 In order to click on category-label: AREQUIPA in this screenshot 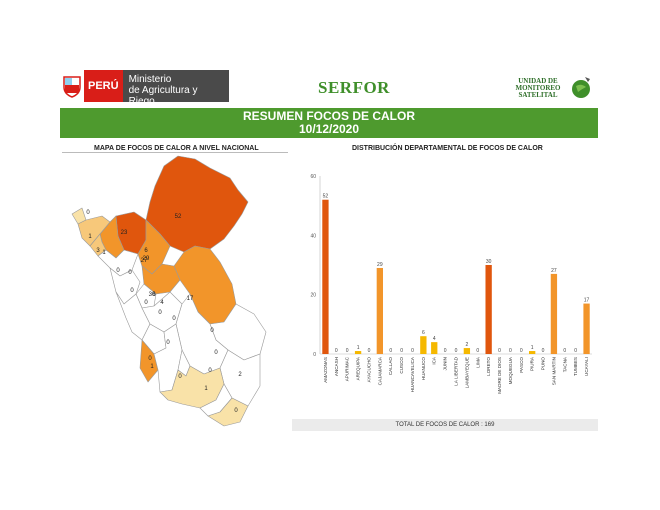, I will do `click(358, 368)`.